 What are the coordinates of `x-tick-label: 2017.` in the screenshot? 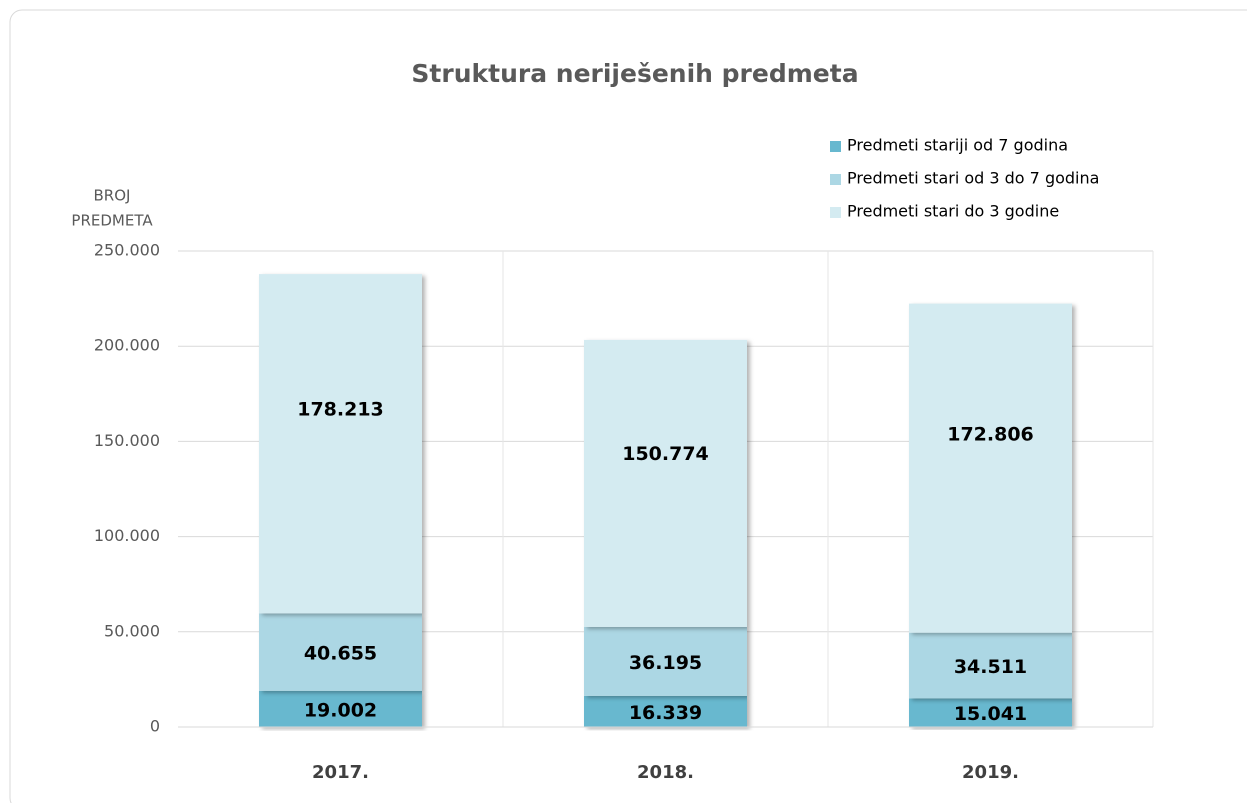 It's located at (340, 772).